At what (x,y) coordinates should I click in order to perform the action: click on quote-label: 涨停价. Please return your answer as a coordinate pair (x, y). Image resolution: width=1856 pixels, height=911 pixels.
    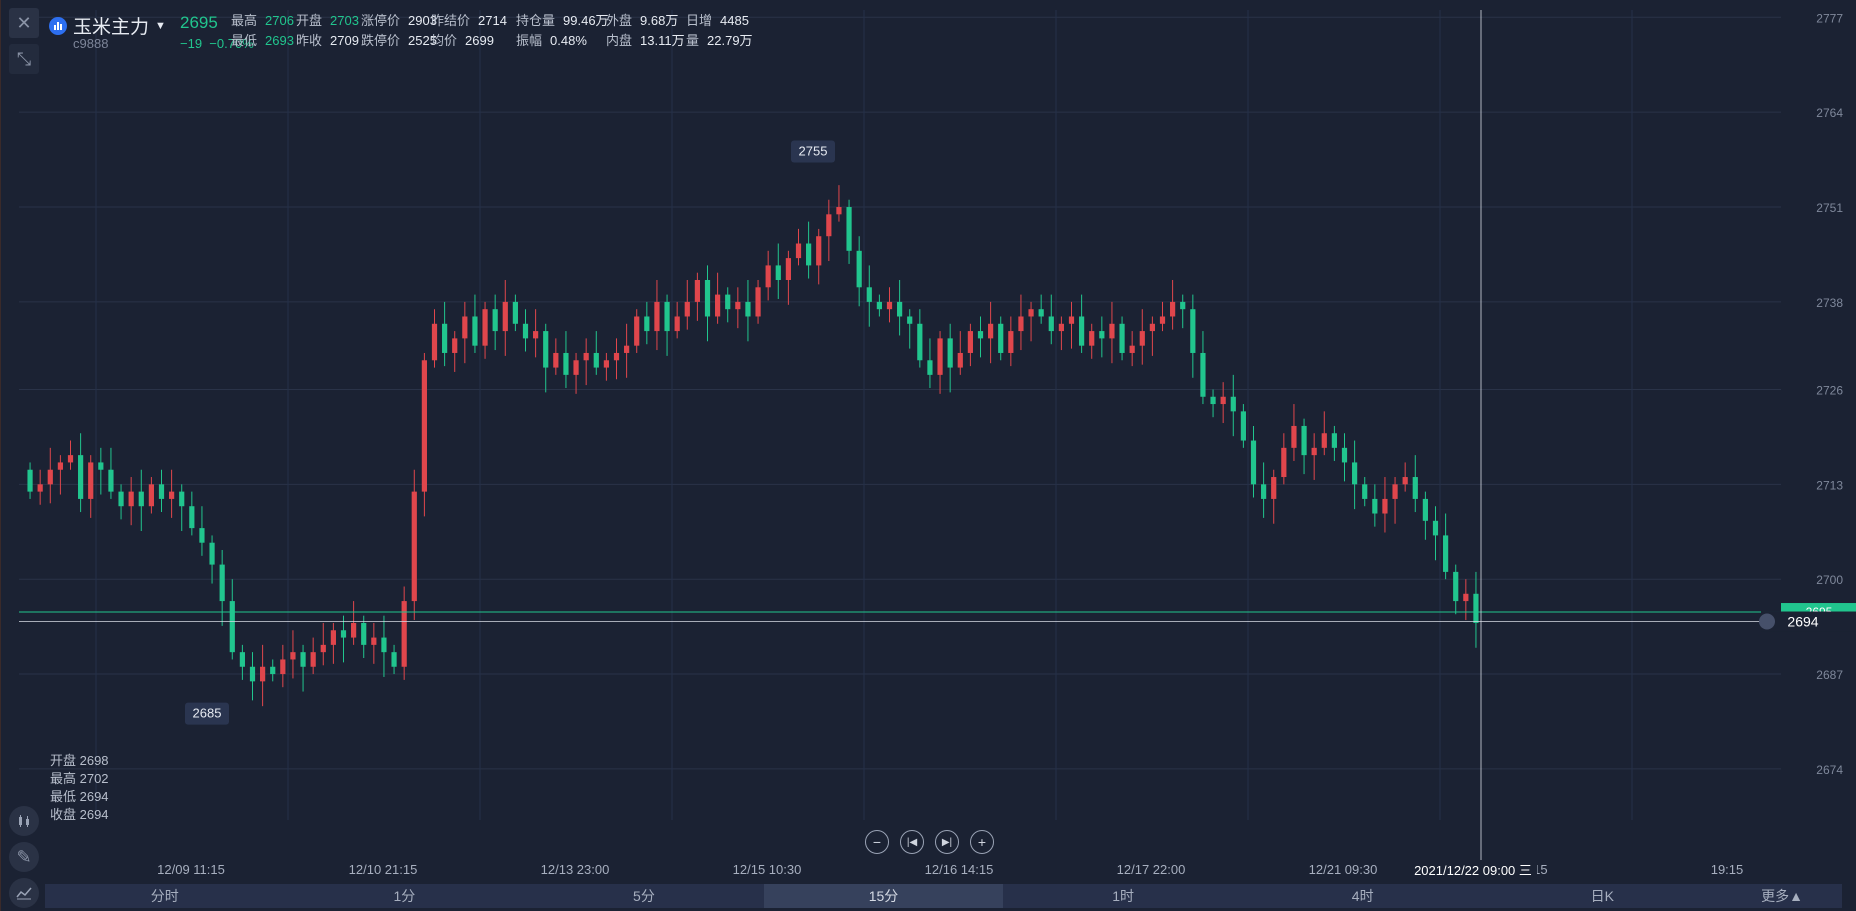
    Looking at the image, I should click on (381, 20).